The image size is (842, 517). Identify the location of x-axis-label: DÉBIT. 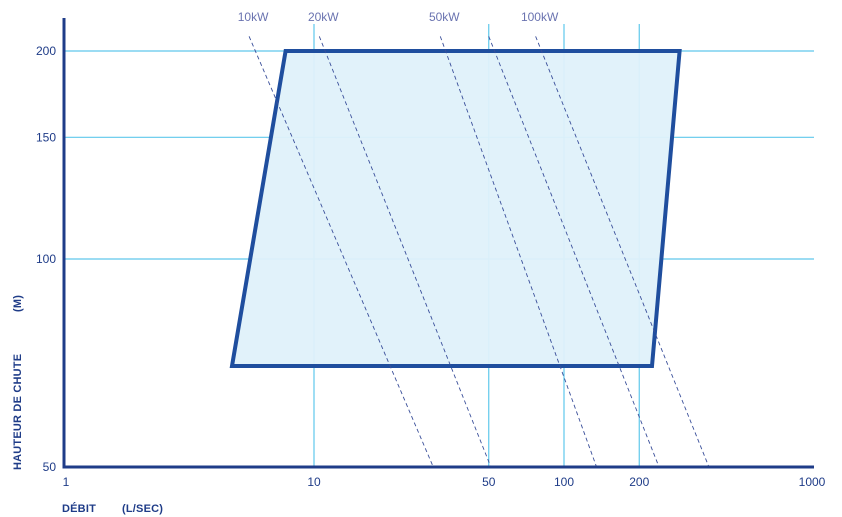
(79, 508).